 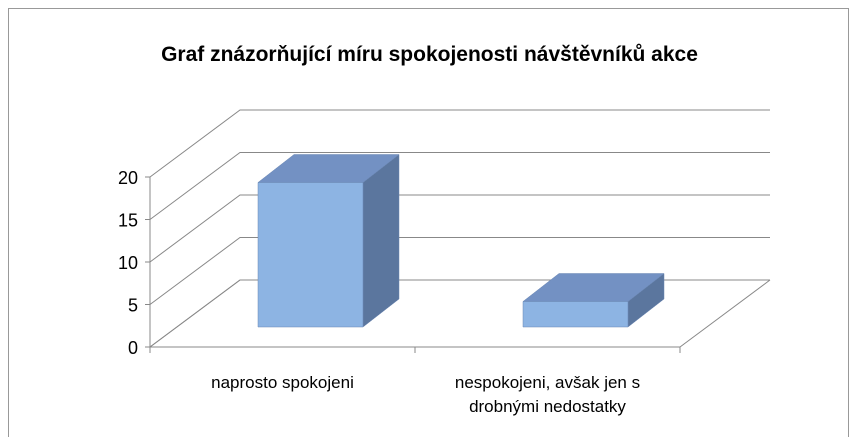 What do you see at coordinates (128, 263) in the screenshot?
I see `y-tick-label: 10` at bounding box center [128, 263].